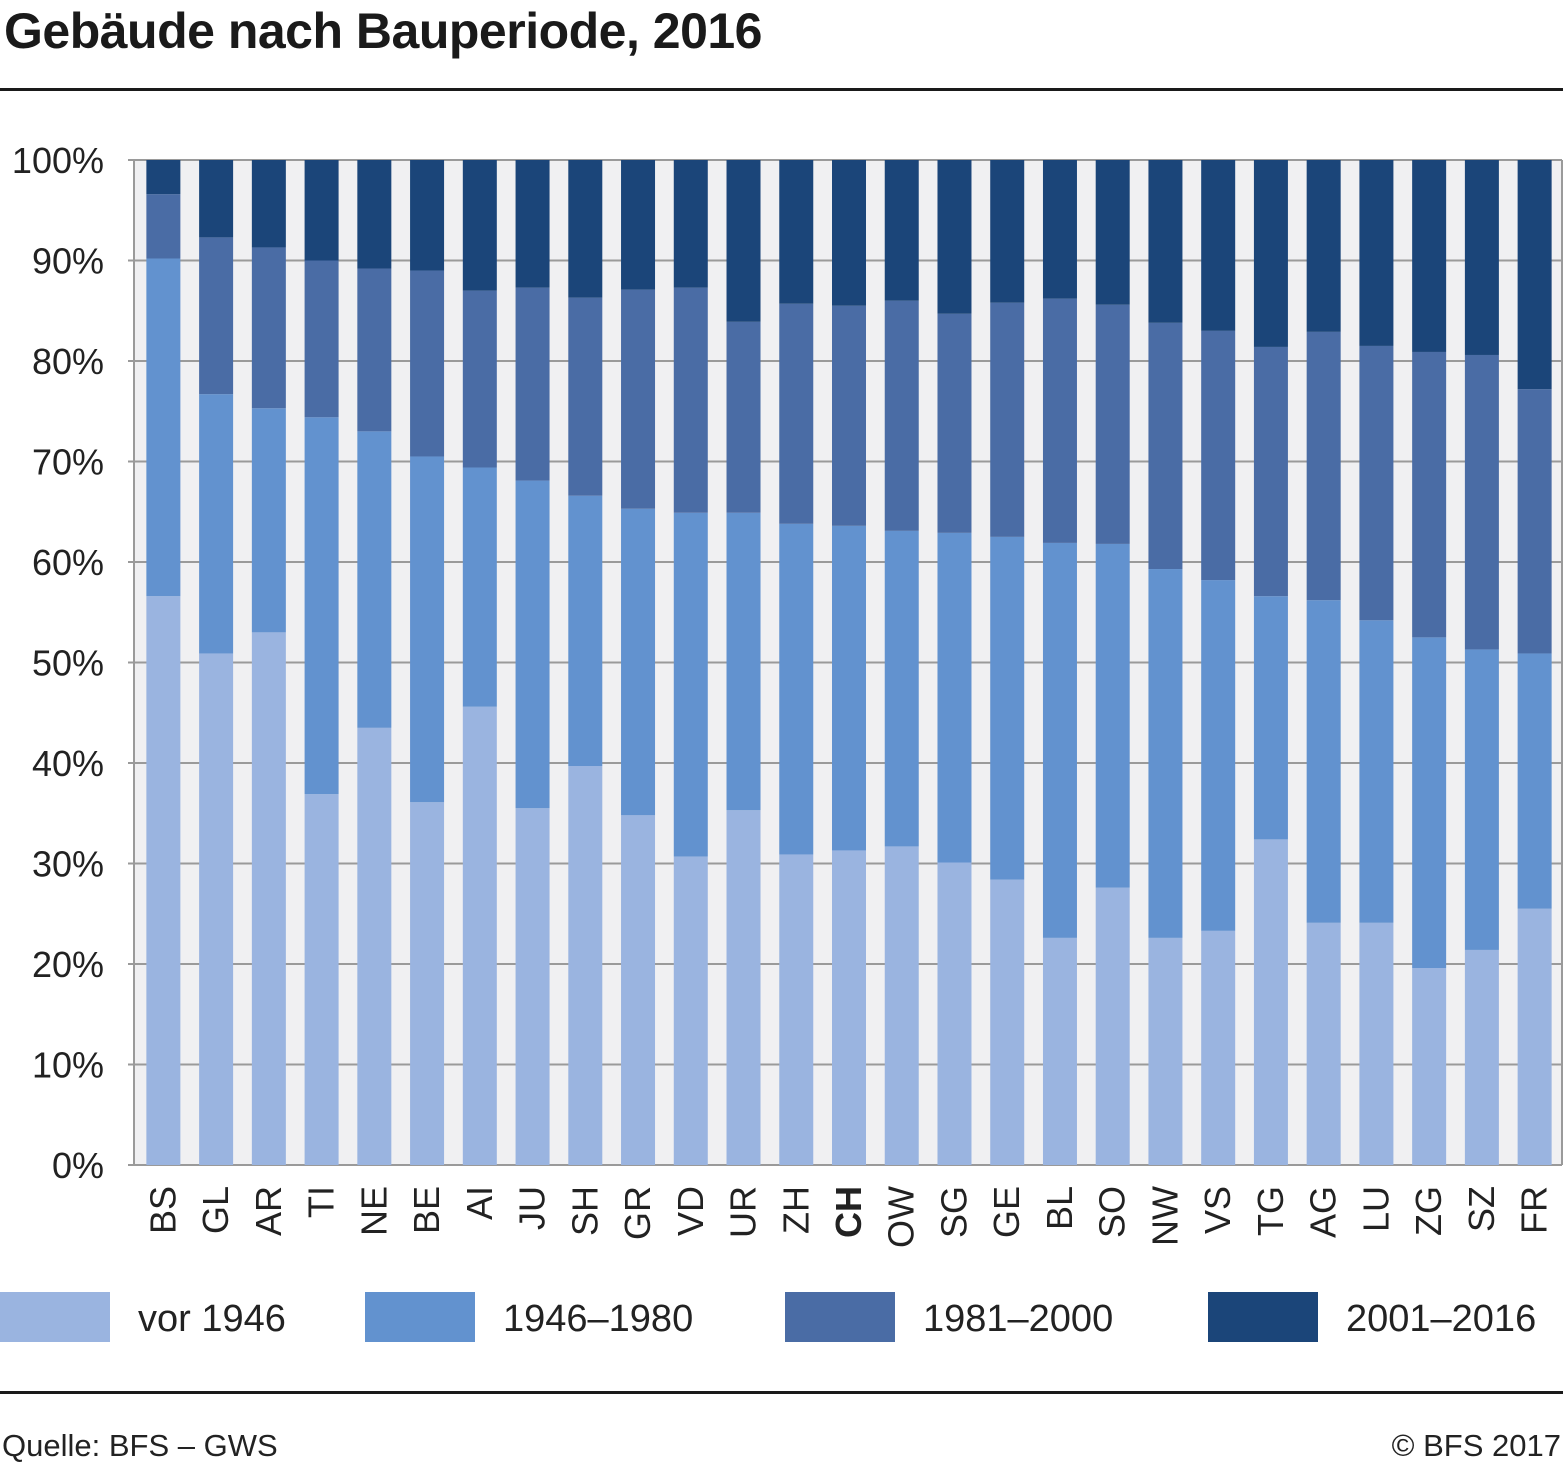 This screenshot has width=1567, height=1470. I want to click on bar-segment-bs-s2, so click(163, 226).